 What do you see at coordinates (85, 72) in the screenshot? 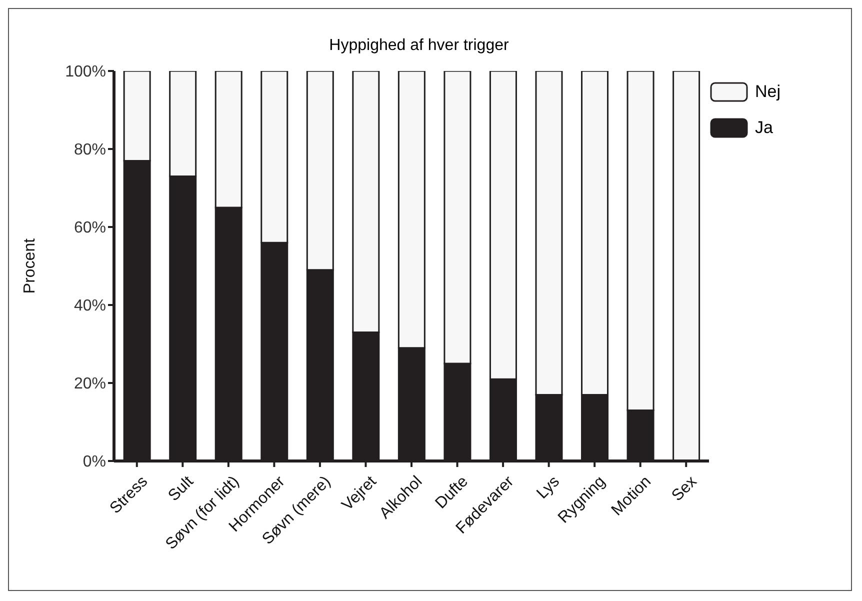
I see `y-tick-label: 100%` at bounding box center [85, 72].